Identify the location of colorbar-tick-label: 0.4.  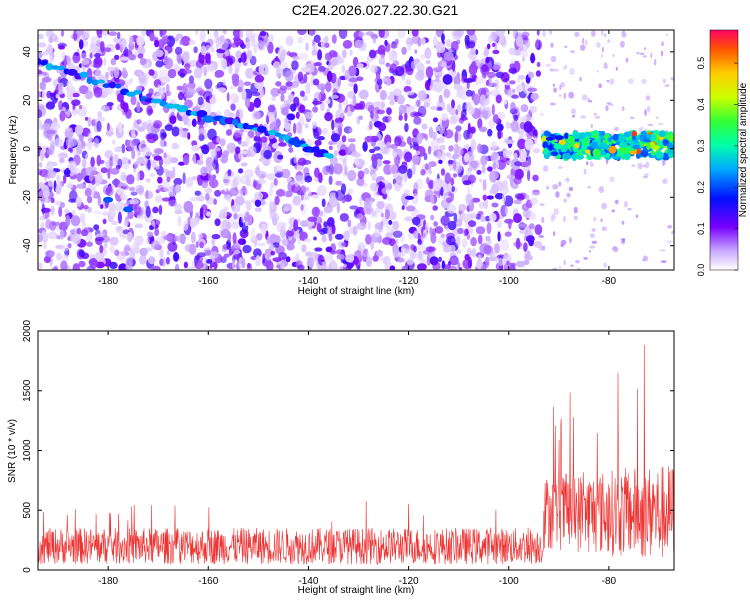
(701, 104).